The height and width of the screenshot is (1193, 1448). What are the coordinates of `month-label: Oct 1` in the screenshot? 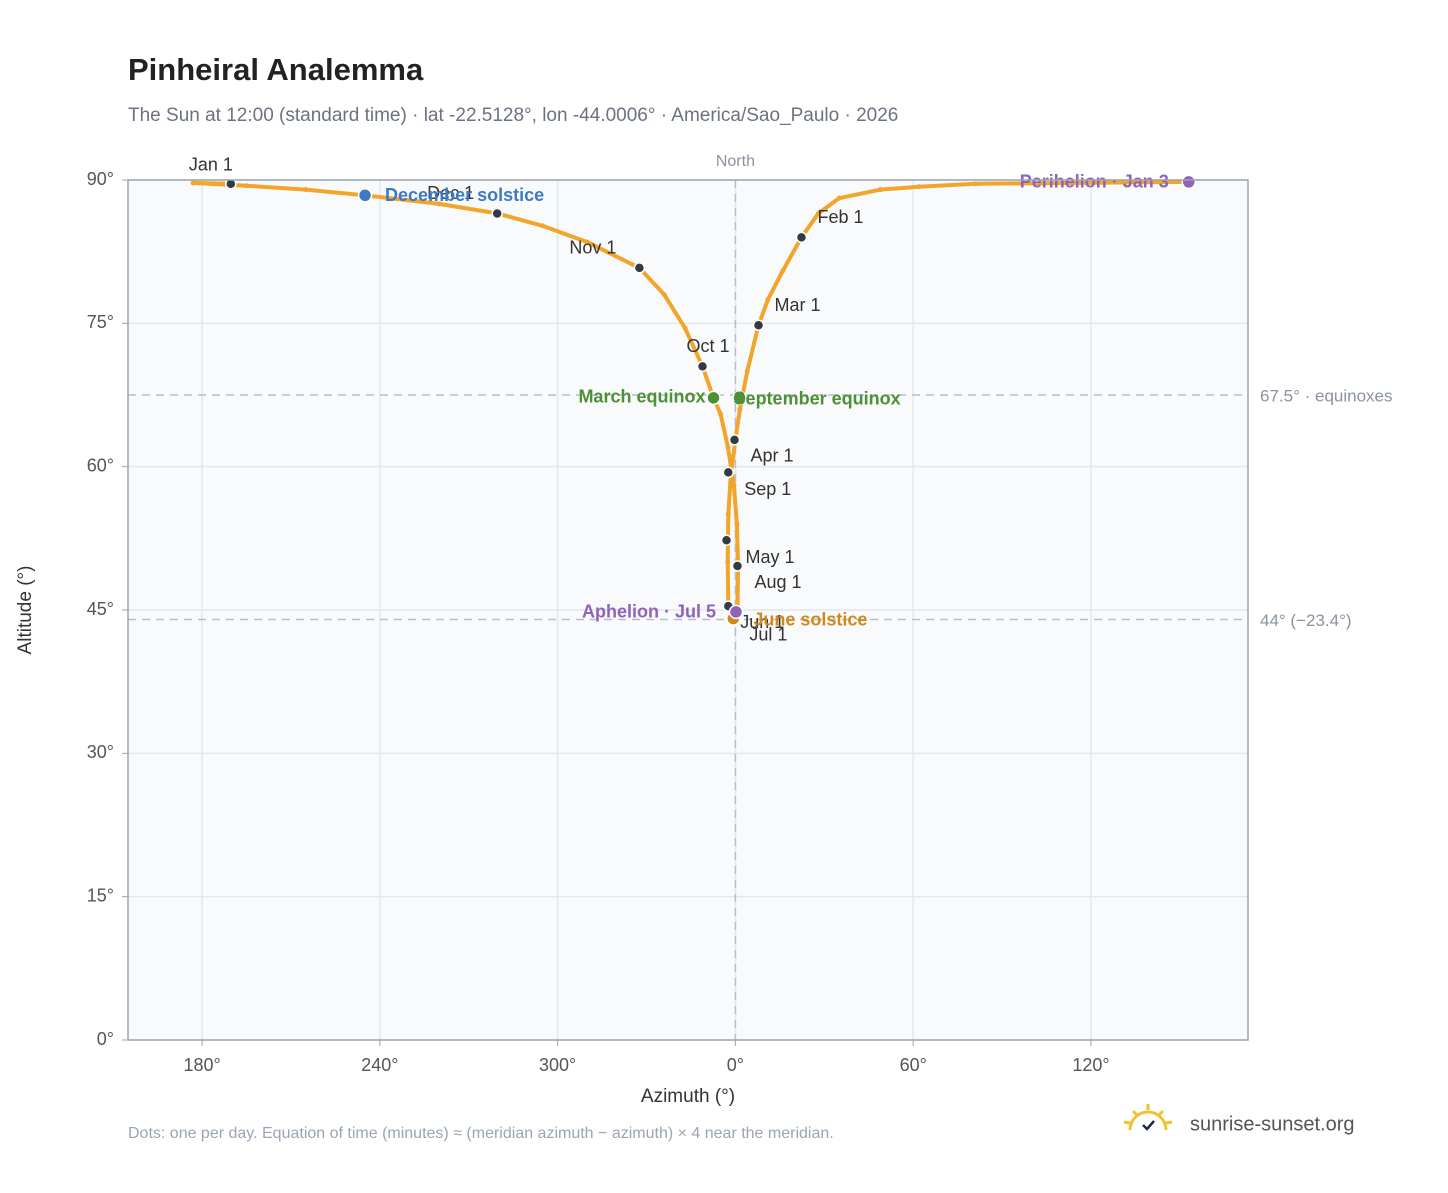 It's located at (708, 346).